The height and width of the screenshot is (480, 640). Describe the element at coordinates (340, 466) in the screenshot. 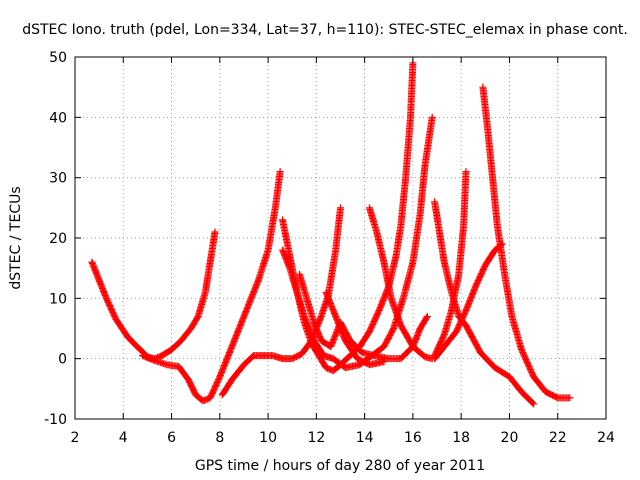

I see `x-axis-label: GPS time / hours of day 280 of year 2011` at that location.